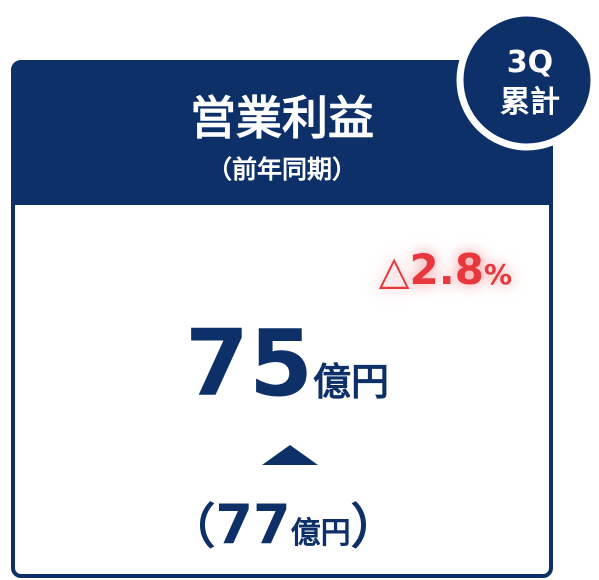  What do you see at coordinates (252, 524) in the screenshot?
I see `previous-value: 77` at bounding box center [252, 524].